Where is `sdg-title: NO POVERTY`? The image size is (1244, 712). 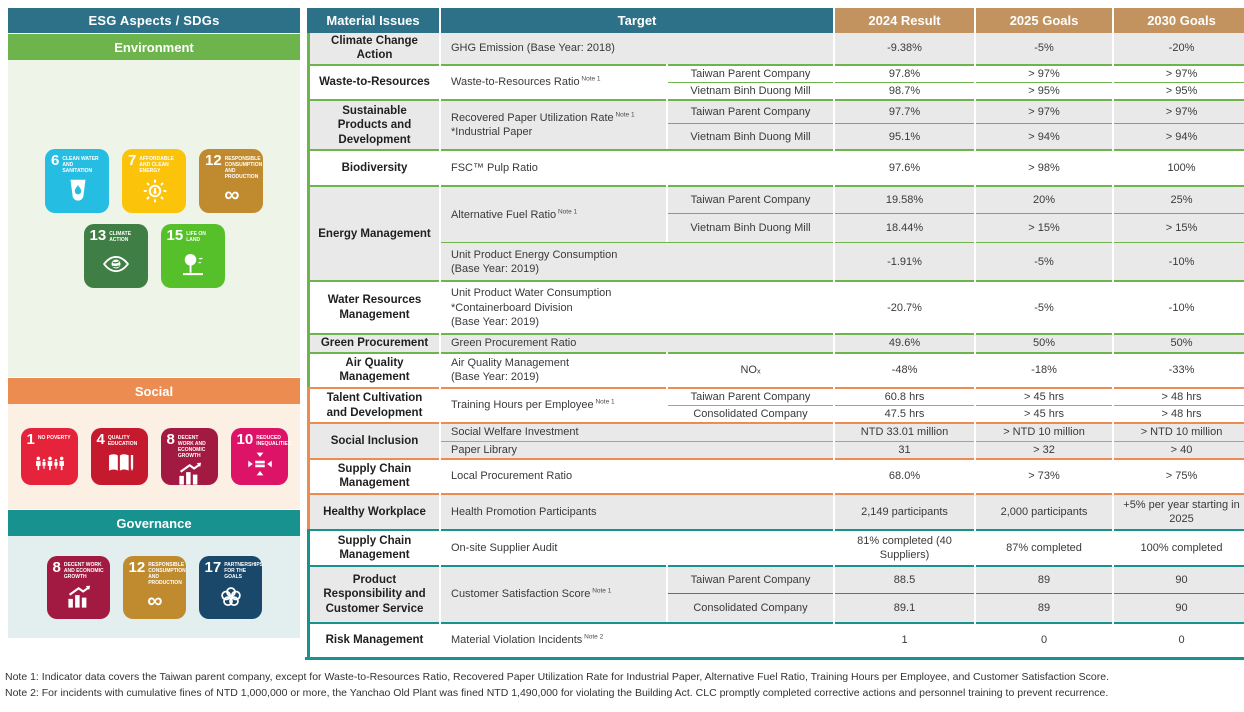
sdg-title: NO POVERTY is located at coordinates (54, 437).